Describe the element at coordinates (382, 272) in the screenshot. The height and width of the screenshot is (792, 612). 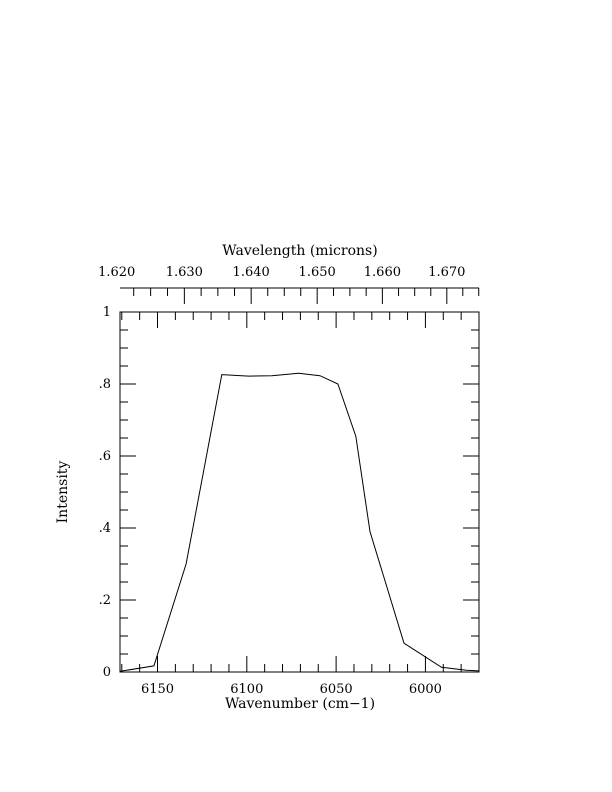
I see `top-tick-label: 1.660` at that location.